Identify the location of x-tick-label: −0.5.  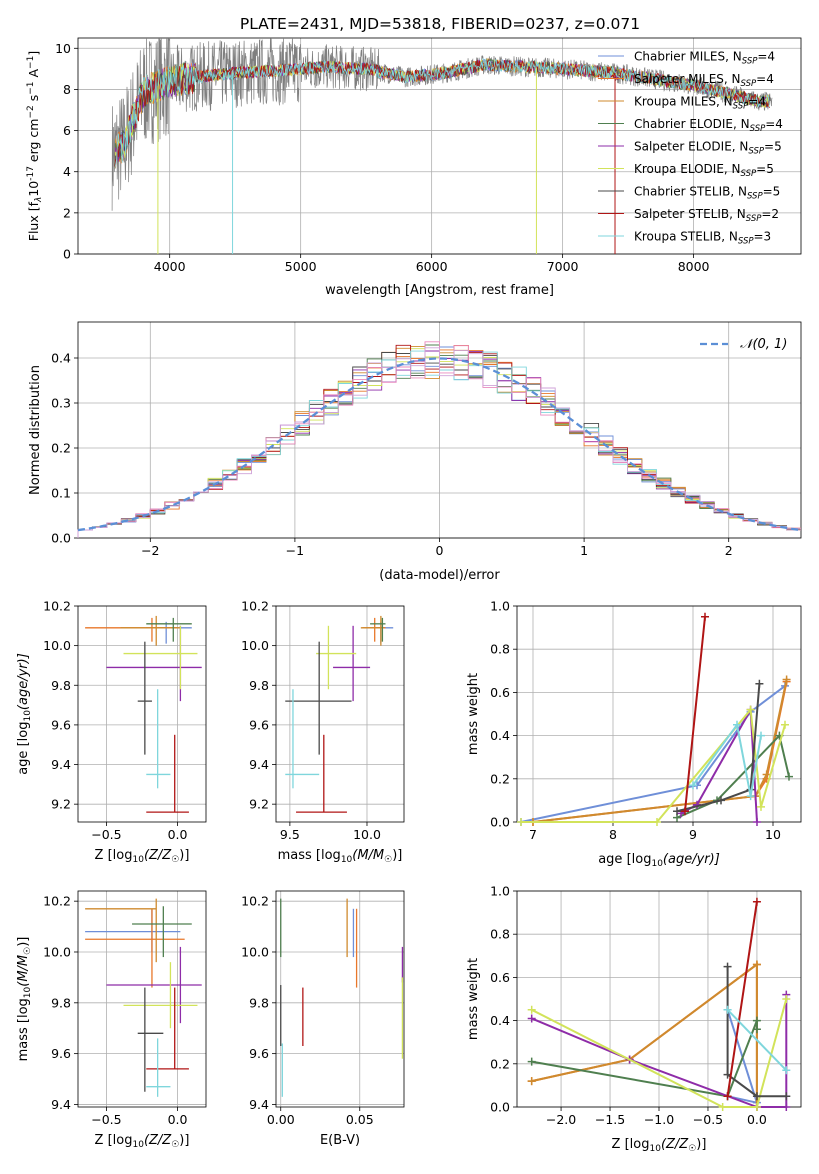
(106, 834).